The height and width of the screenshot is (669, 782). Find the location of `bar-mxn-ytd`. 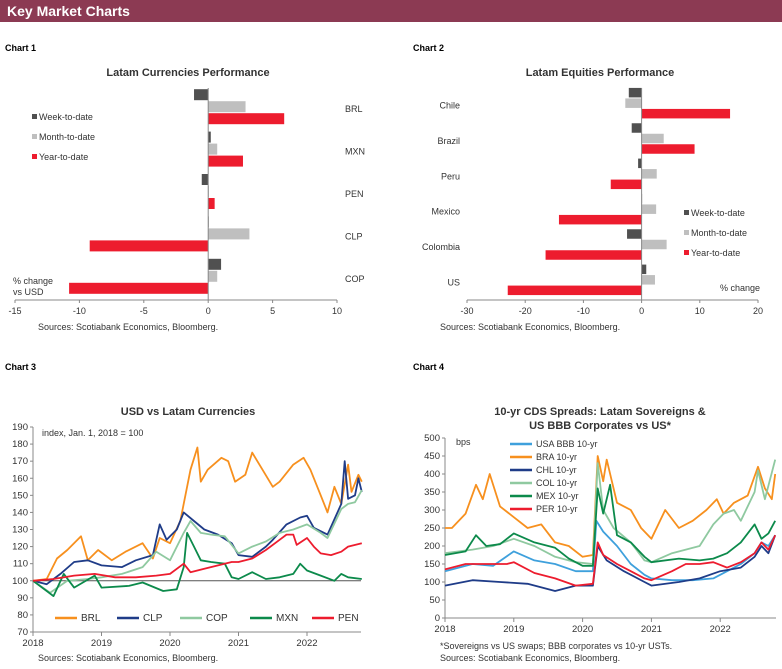

bar-mxn-ytd is located at coordinates (225, 161).